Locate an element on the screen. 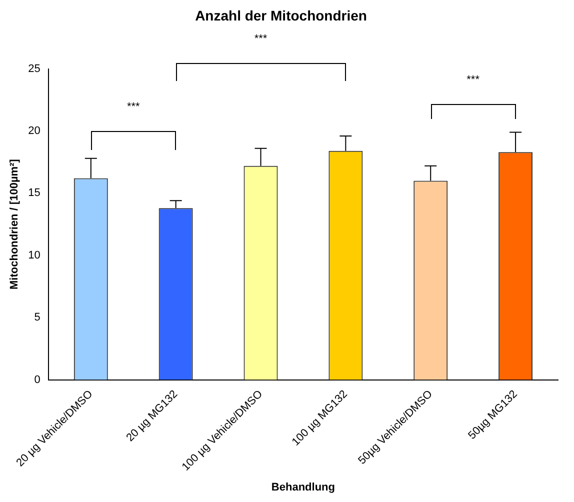  y-tick-label: 15 is located at coordinates (34, 193).